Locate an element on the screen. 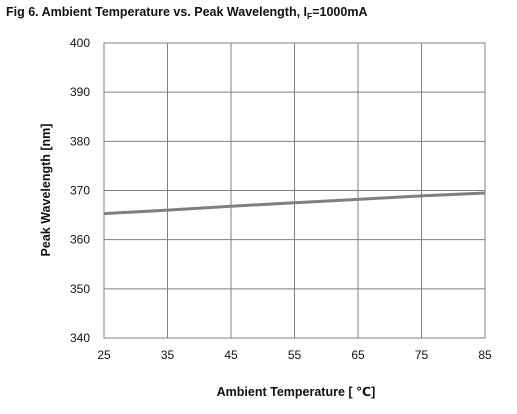 This screenshot has height=414, width=517. x-tick-label: 85 is located at coordinates (485, 355).